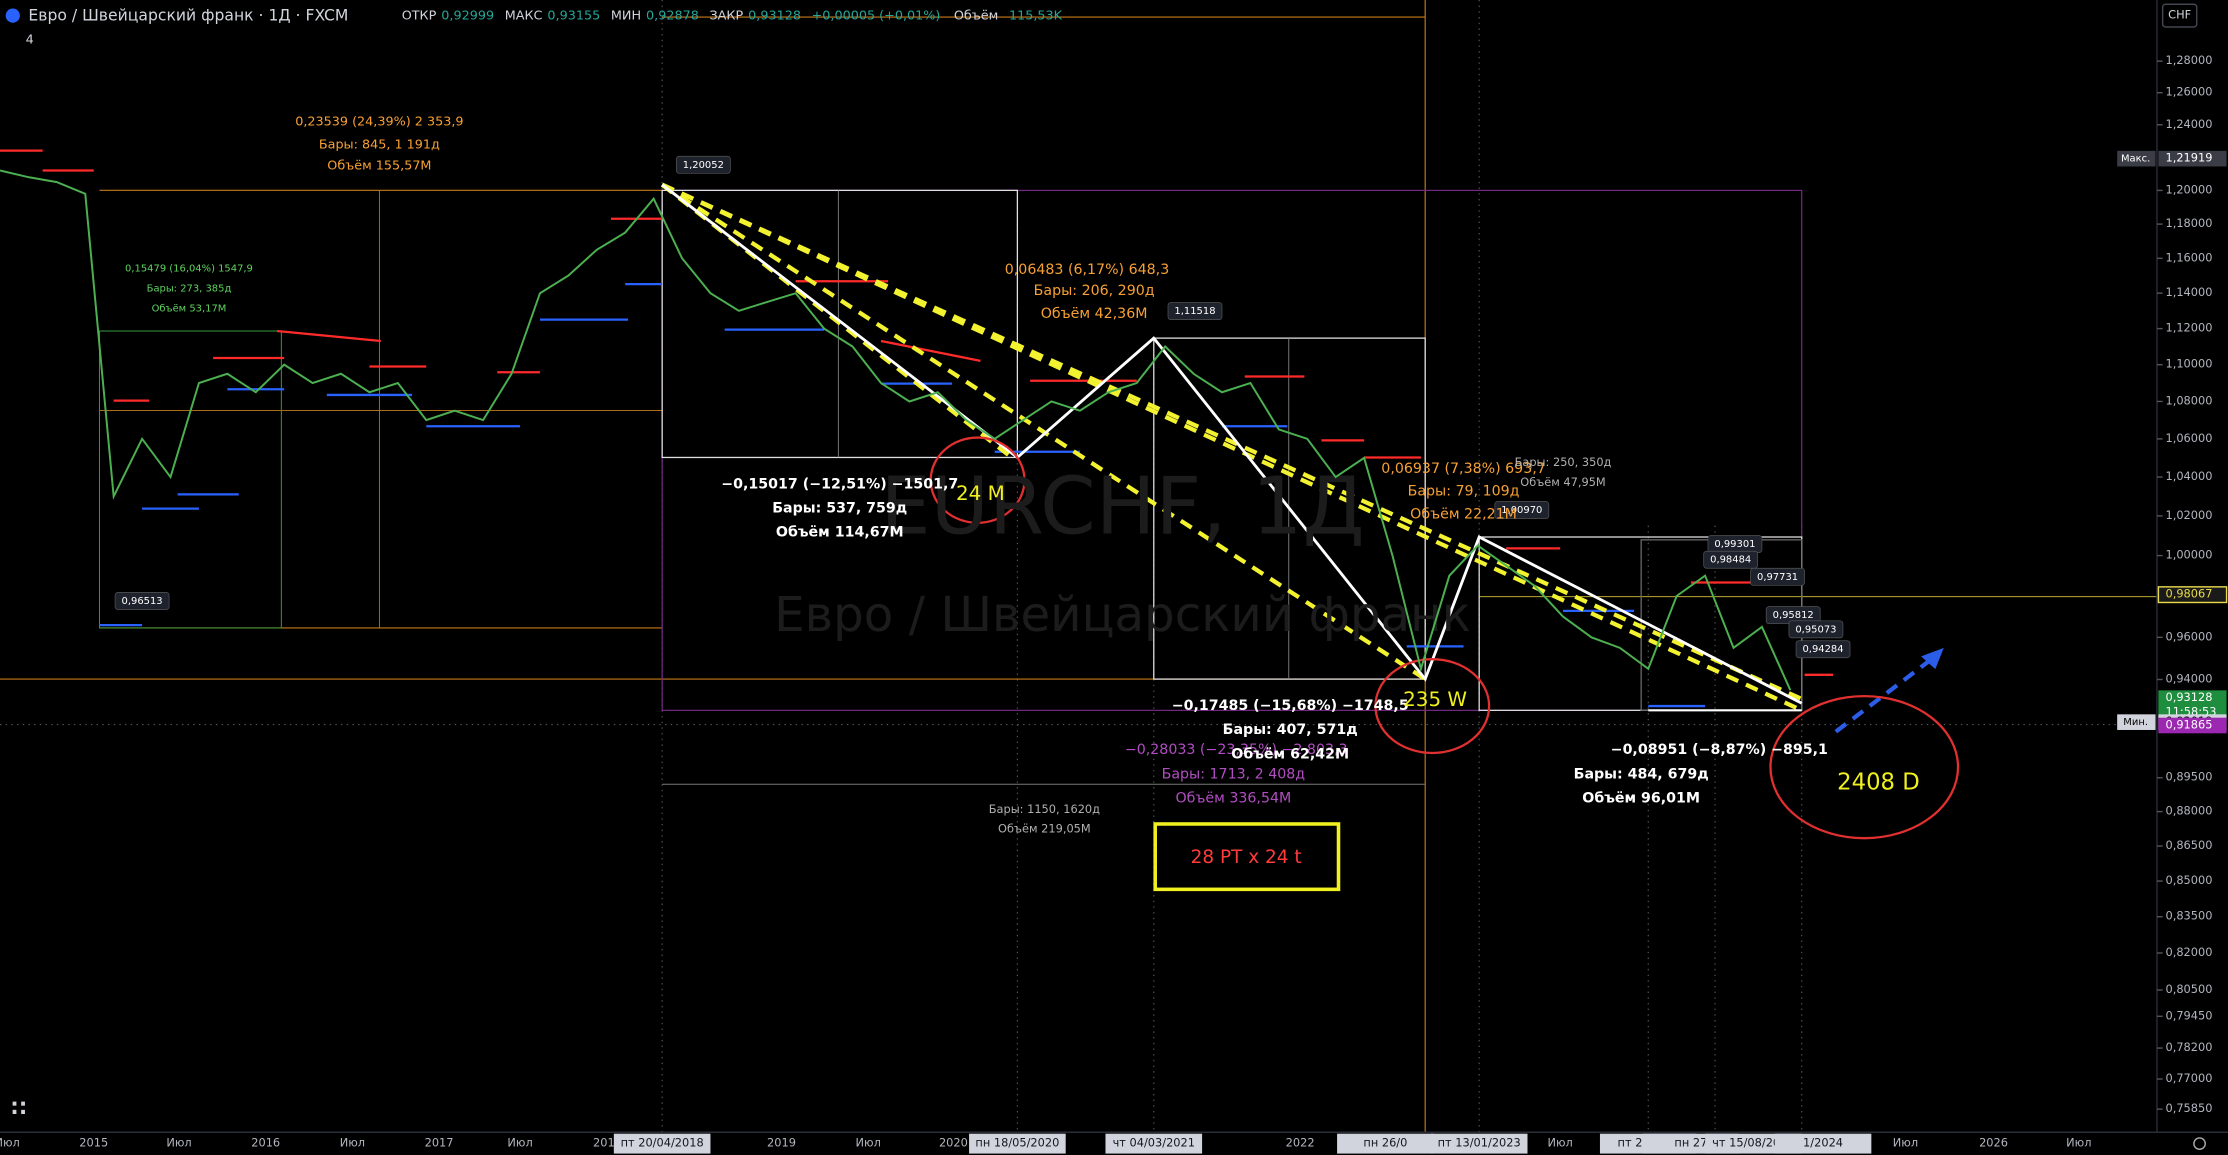 The width and height of the screenshot is (2228, 1155). What do you see at coordinates (2188, 1047) in the screenshot?
I see `price-tick-label: 0,78200` at bounding box center [2188, 1047].